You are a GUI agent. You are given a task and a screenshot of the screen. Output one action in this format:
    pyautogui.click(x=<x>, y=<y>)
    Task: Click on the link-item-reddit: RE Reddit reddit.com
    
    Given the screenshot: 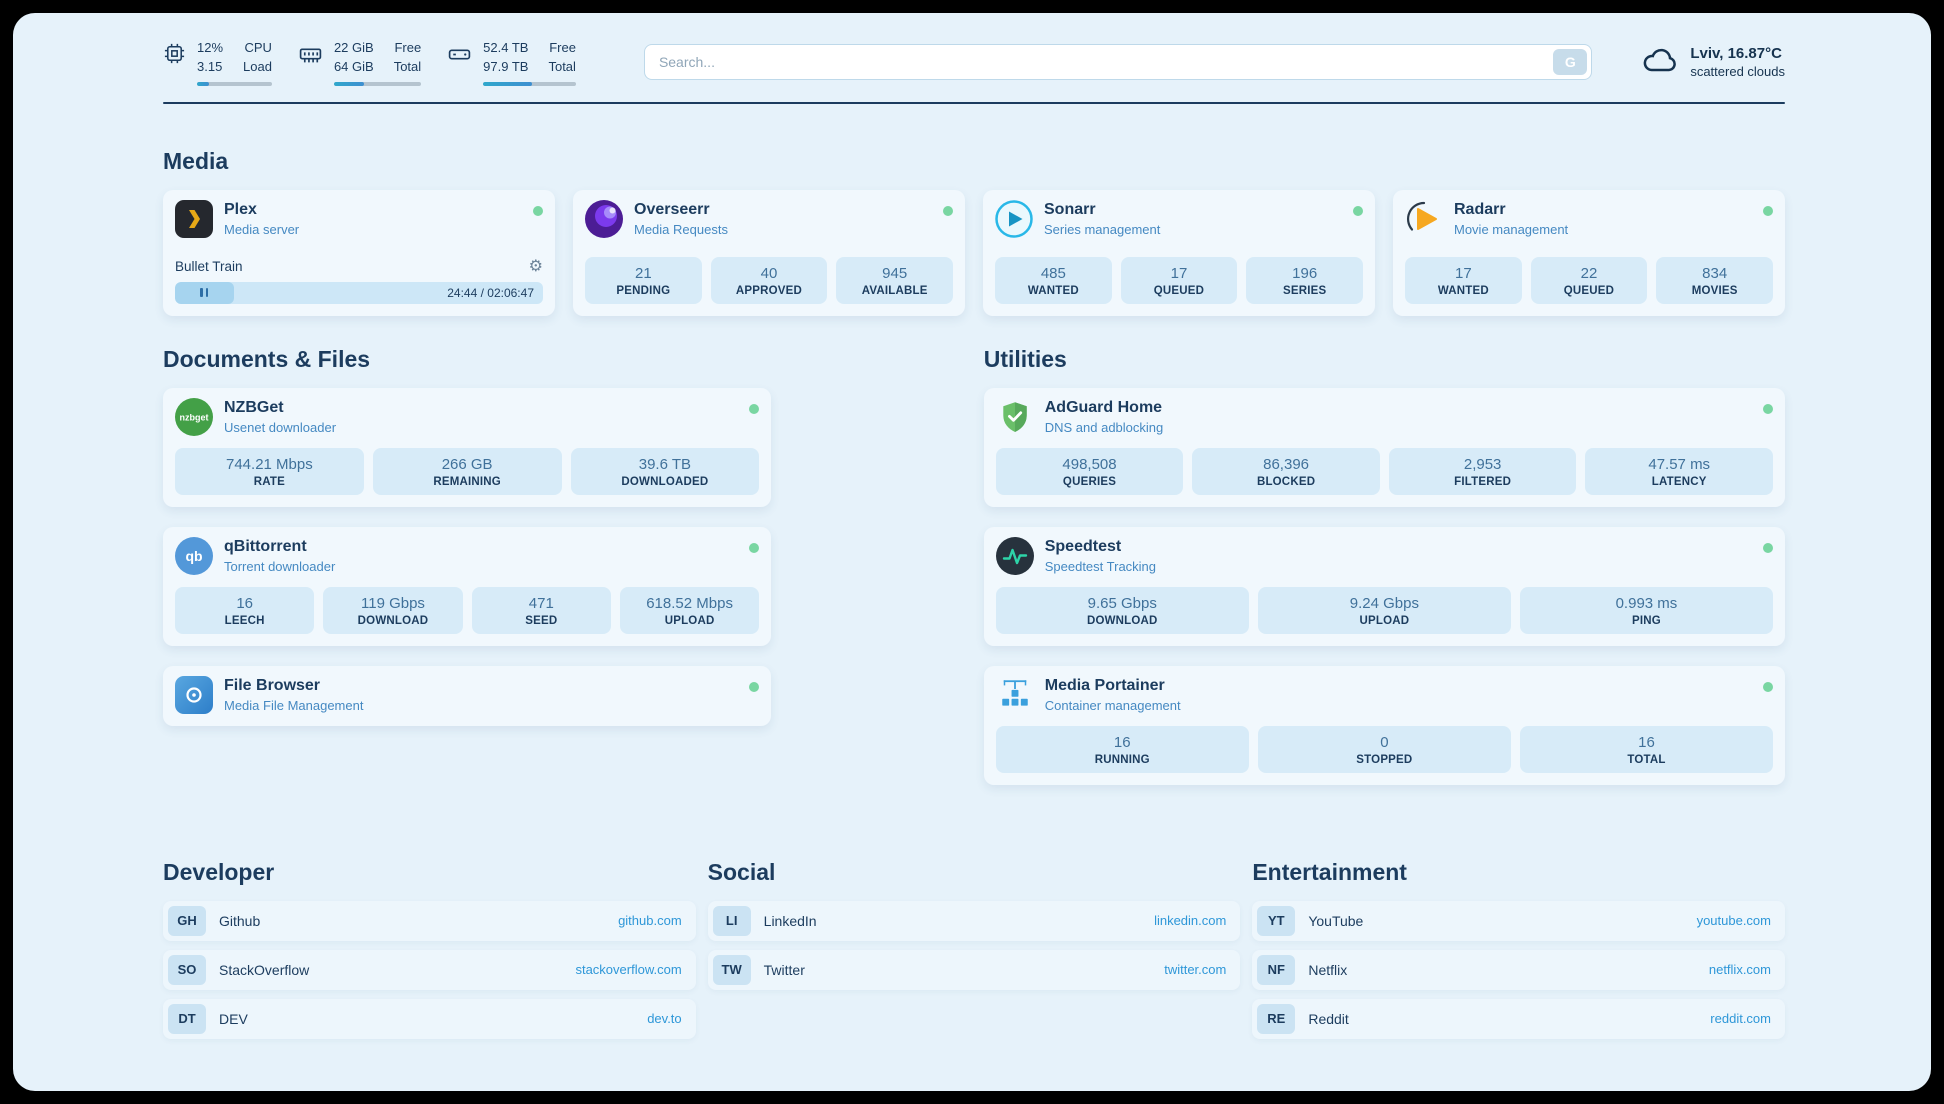 What is the action you would take?
    pyautogui.click(x=1518, y=1018)
    